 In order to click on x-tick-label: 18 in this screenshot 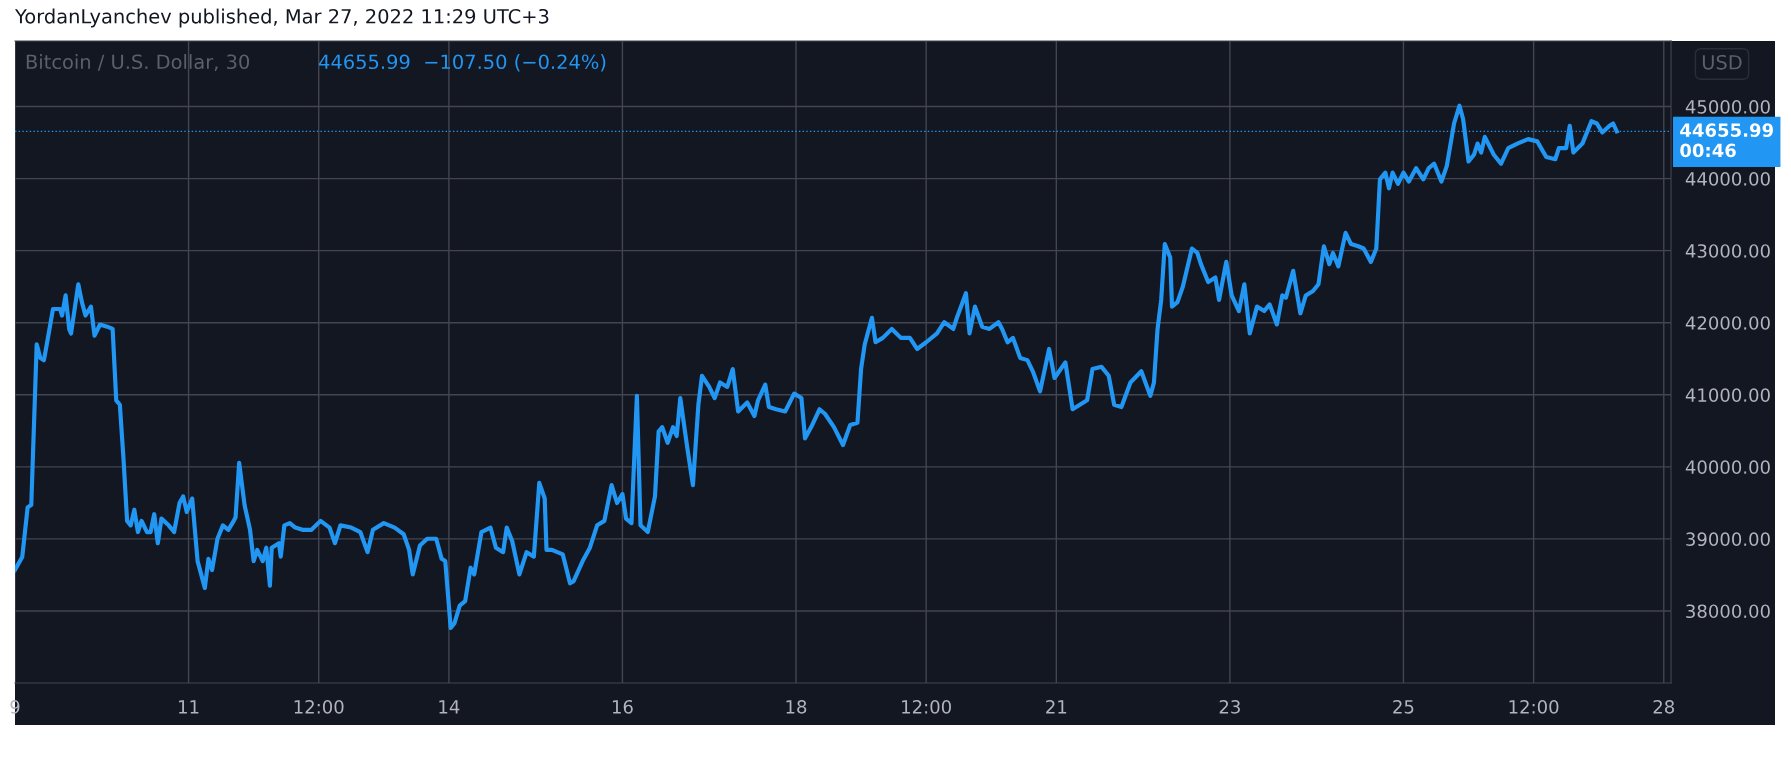, I will do `click(796, 706)`.